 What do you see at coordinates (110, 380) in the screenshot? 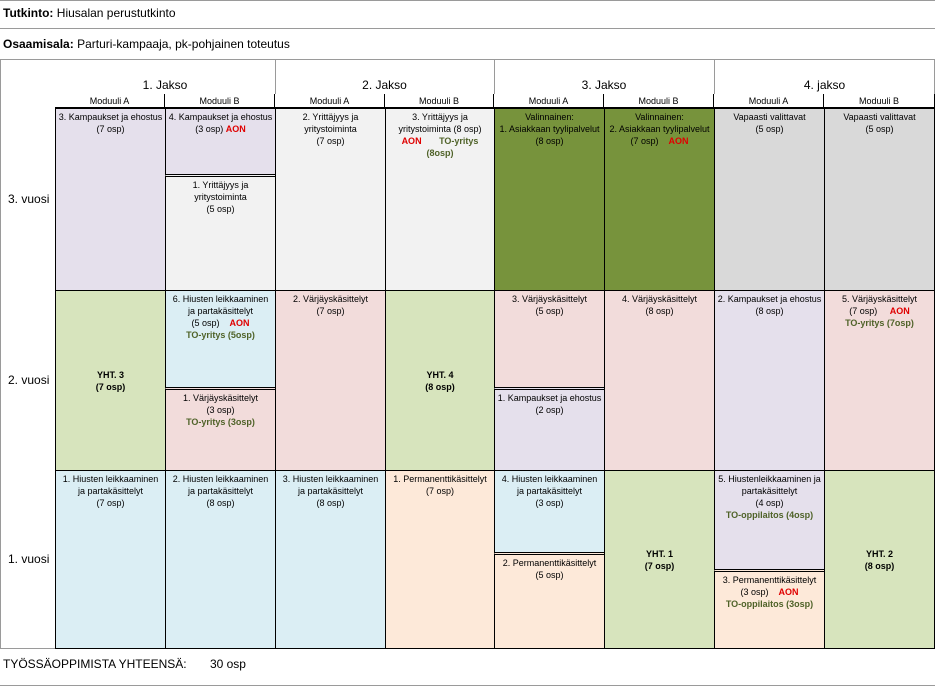
I see `total-cell: YHT. 3 (7 osp)` at bounding box center [110, 380].